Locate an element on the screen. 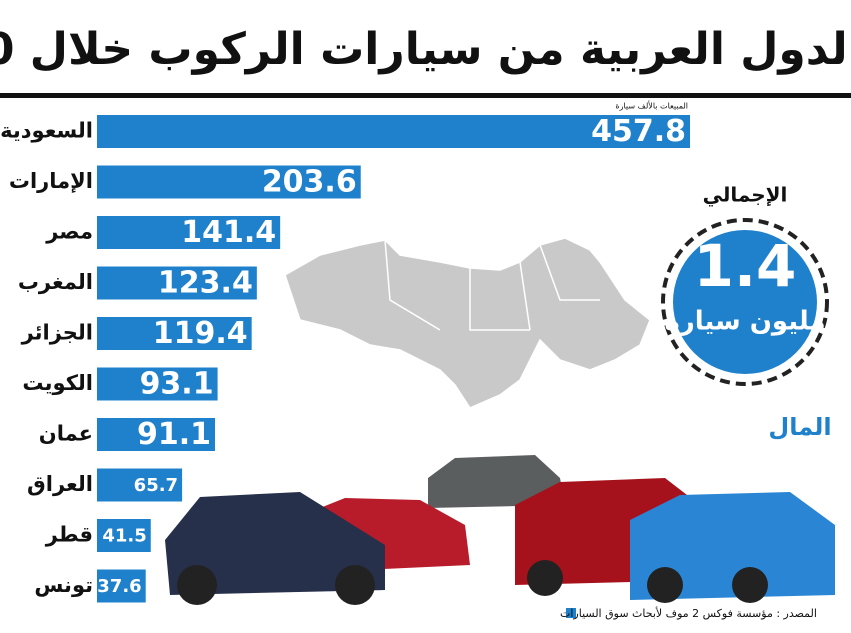 The image size is (851, 633). arab-map is located at coordinates (467, 323).